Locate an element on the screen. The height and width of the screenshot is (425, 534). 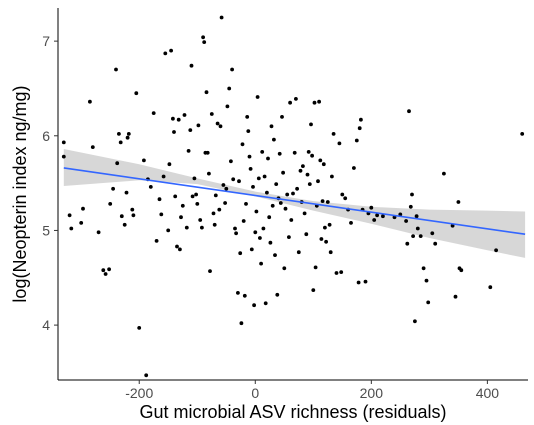
y-tick-label: 6 is located at coordinates (46, 136).